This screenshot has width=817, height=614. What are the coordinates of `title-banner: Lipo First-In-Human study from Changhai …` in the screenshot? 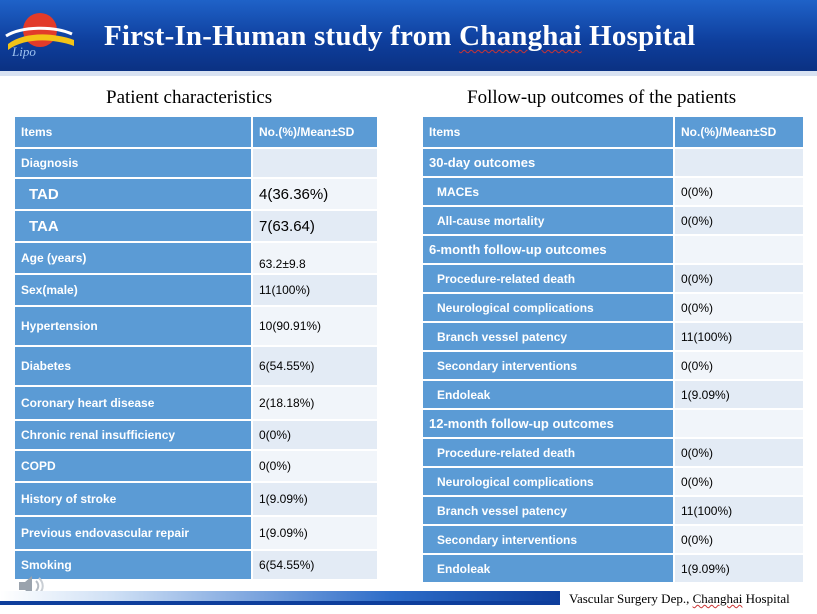 It's located at (408, 38).